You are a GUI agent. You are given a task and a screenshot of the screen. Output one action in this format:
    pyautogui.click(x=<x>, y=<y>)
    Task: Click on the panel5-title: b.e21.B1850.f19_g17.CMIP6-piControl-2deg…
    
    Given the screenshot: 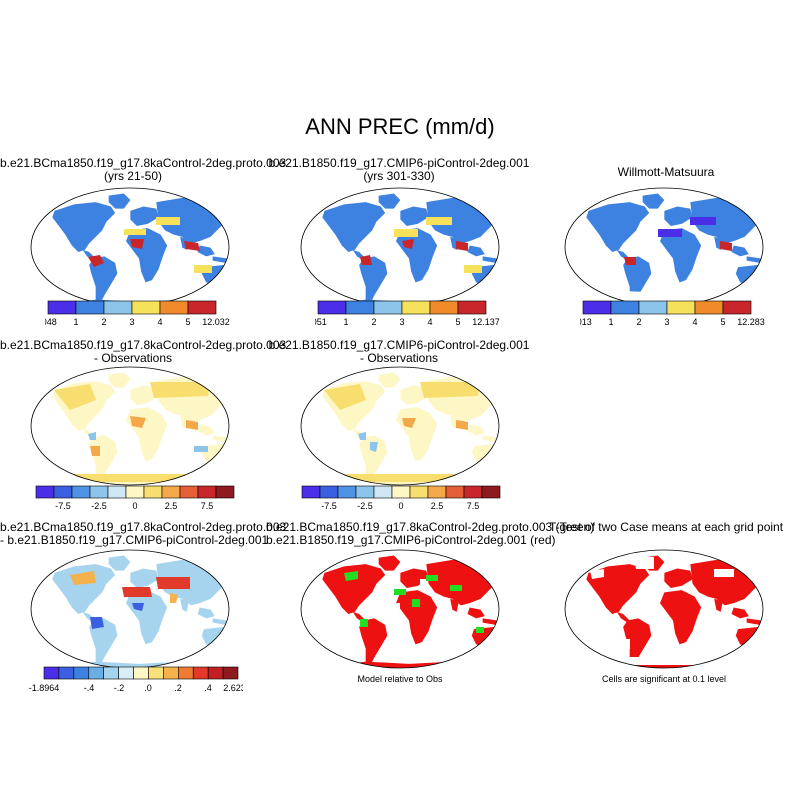 What is the action you would take?
    pyautogui.click(x=399, y=352)
    